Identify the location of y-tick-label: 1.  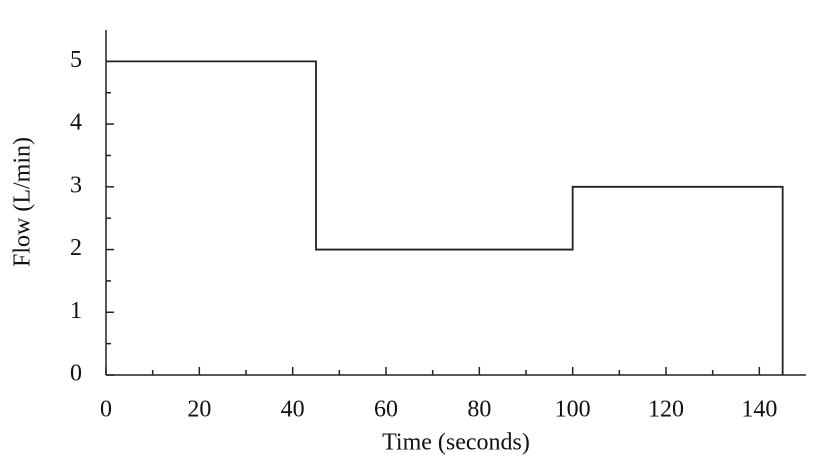
(76, 311).